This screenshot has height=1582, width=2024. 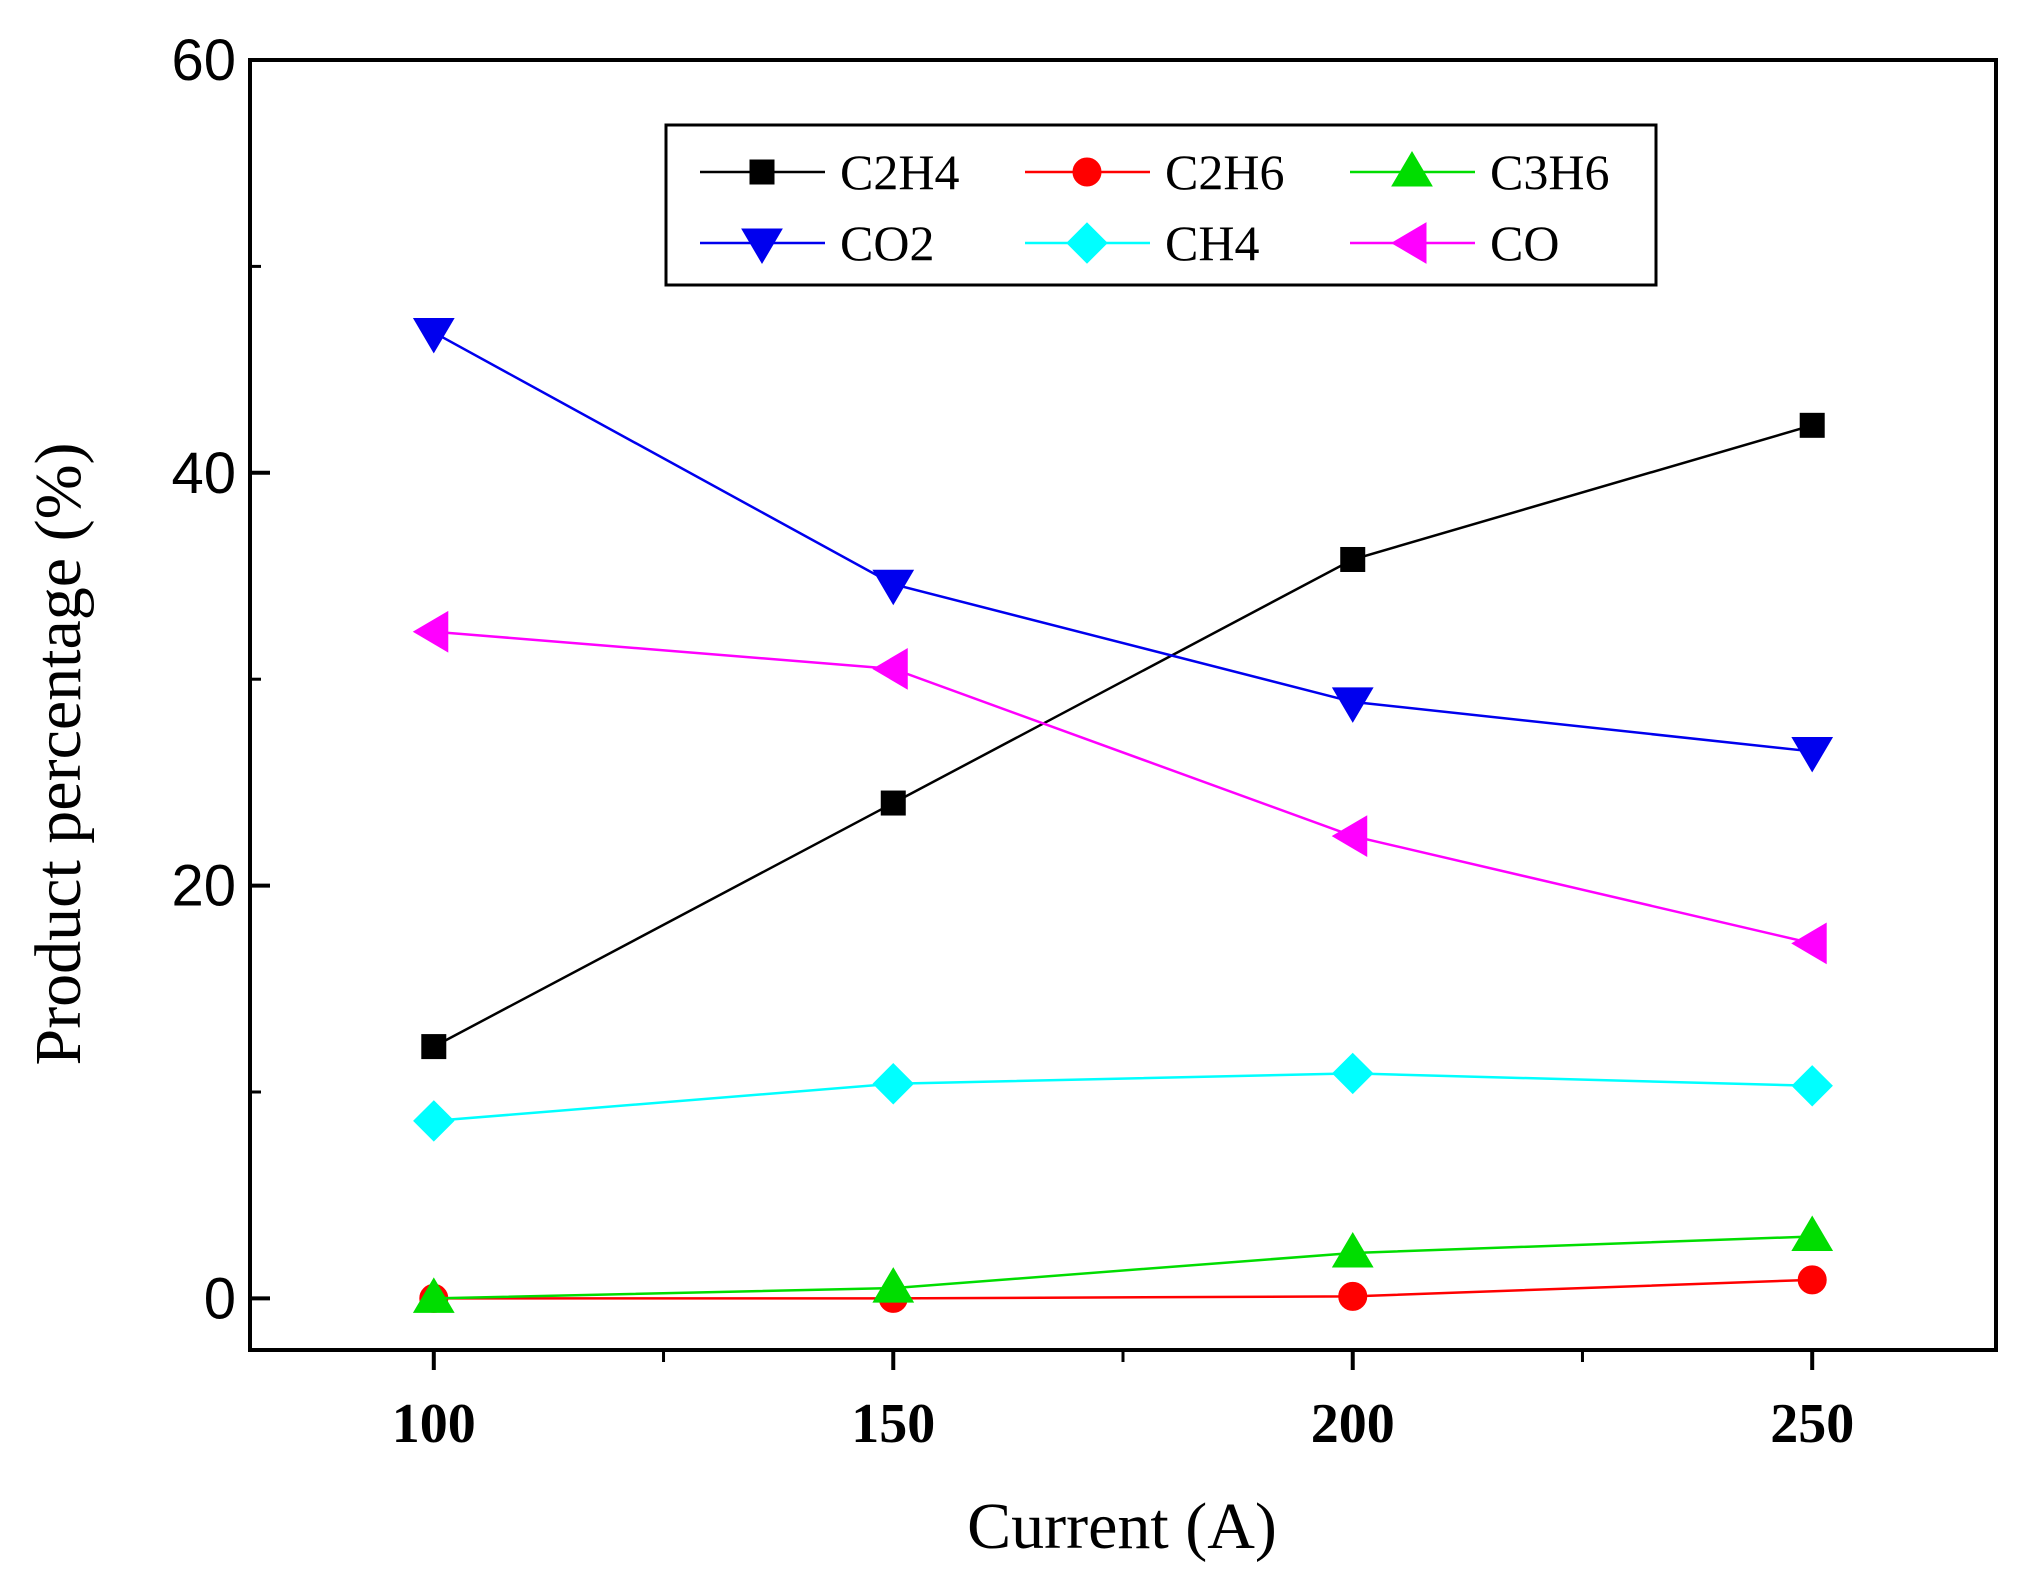 What do you see at coordinates (220, 679) in the screenshot?
I see `y-axis: 0 20 40 60` at bounding box center [220, 679].